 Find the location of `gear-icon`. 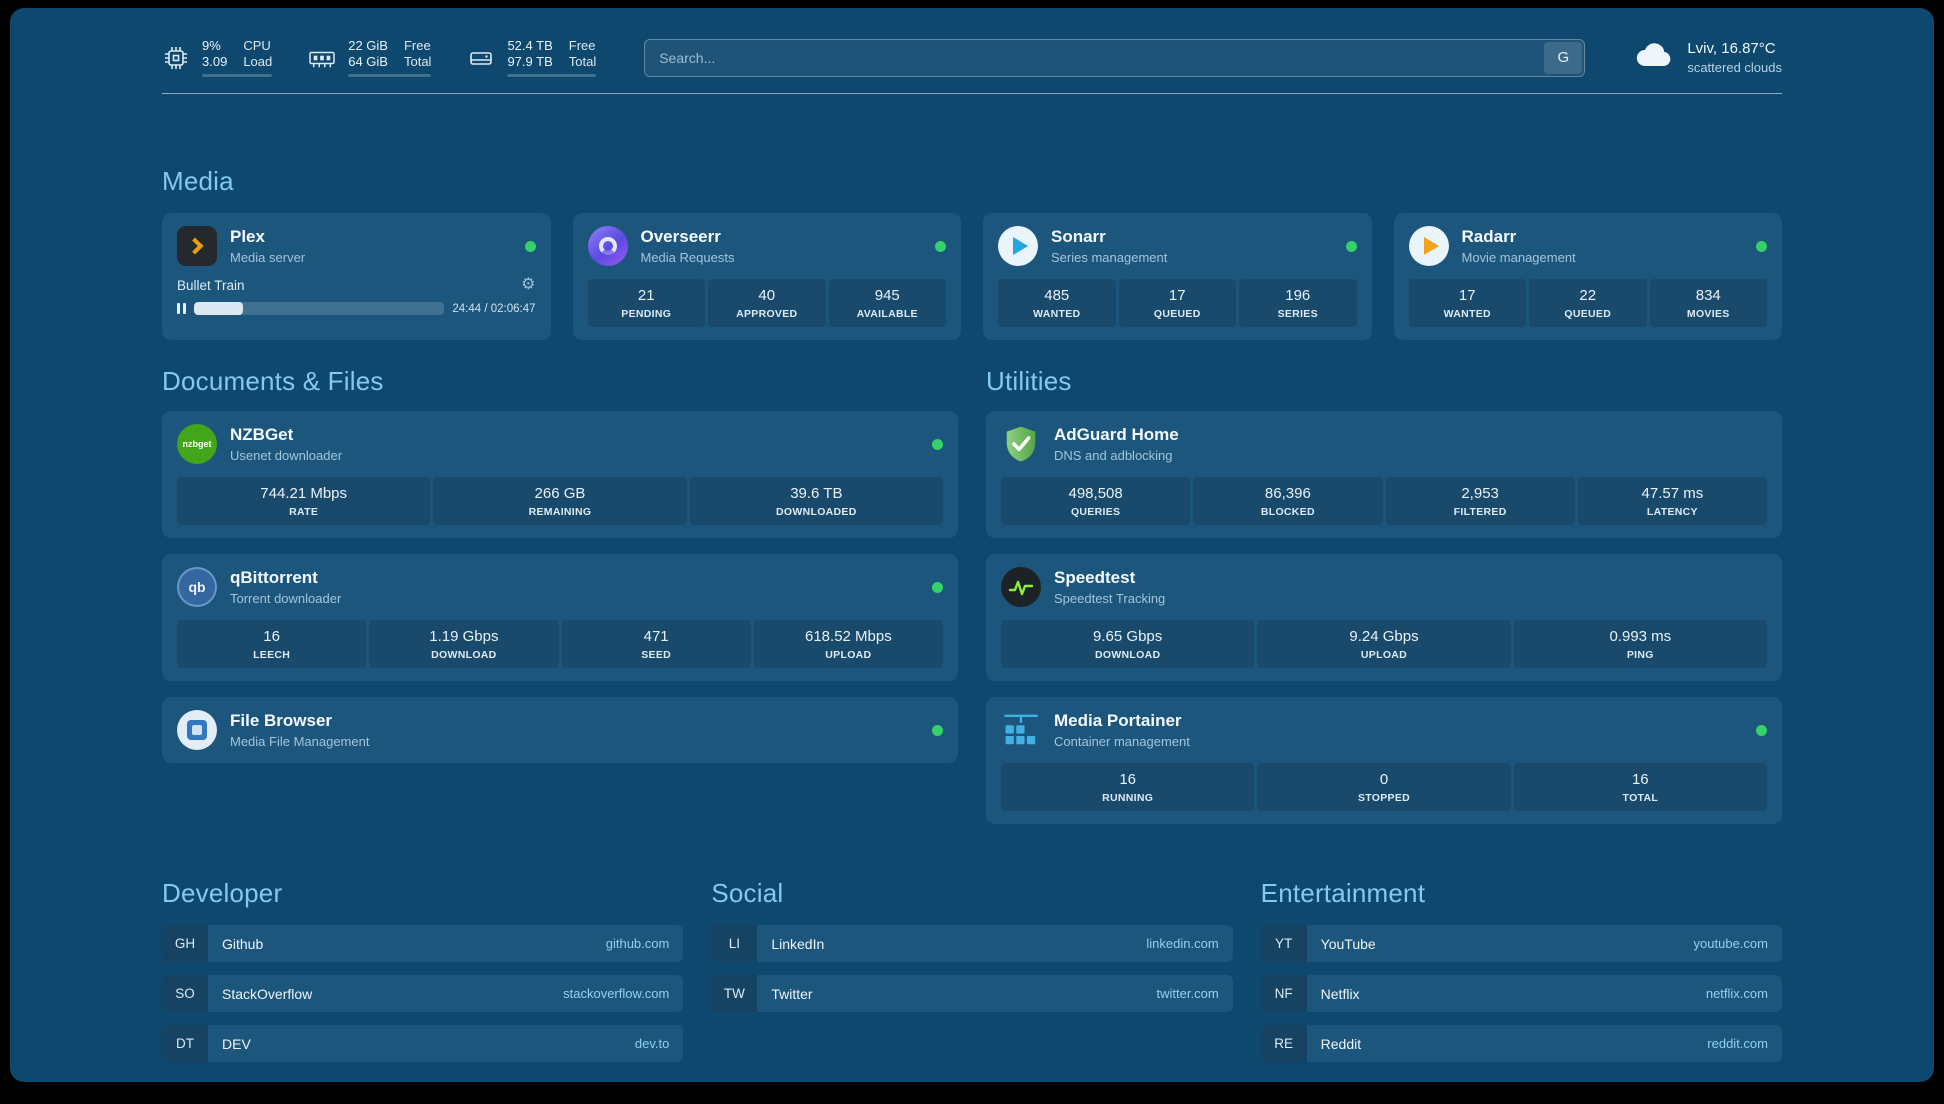

gear-icon is located at coordinates (528, 285).